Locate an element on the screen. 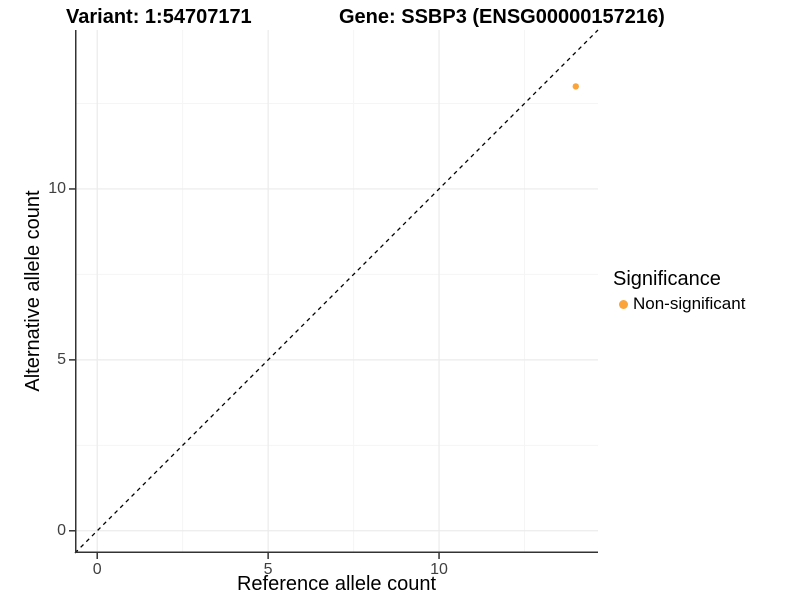 The width and height of the screenshot is (800, 600). legend-point-icon is located at coordinates (623, 304).